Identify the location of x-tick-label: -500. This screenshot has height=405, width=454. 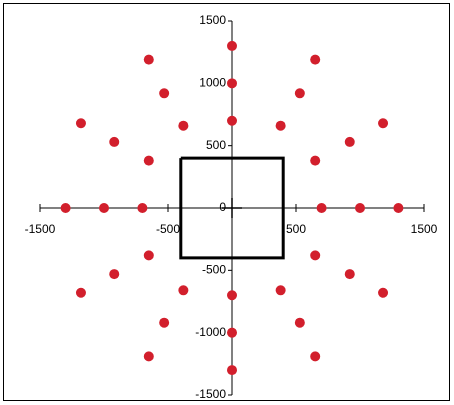
(168, 229).